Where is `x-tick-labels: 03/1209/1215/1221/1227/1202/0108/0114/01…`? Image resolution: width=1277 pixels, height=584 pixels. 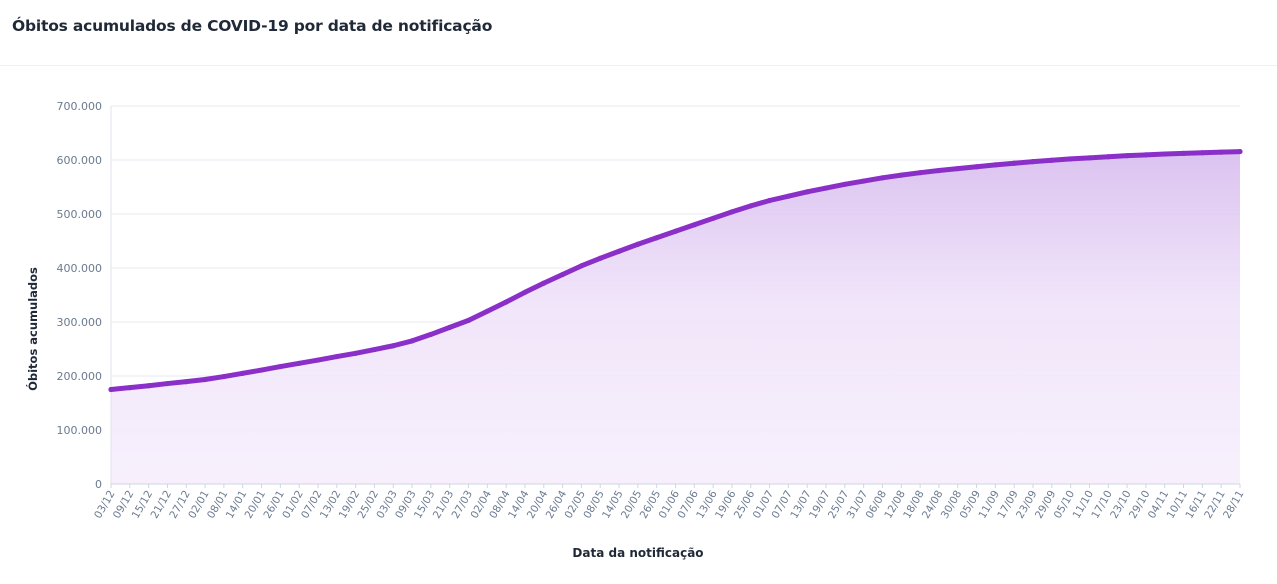 x-tick-labels: 03/1209/1215/1221/1227/1202/0108/0114/01… is located at coordinates (669, 502).